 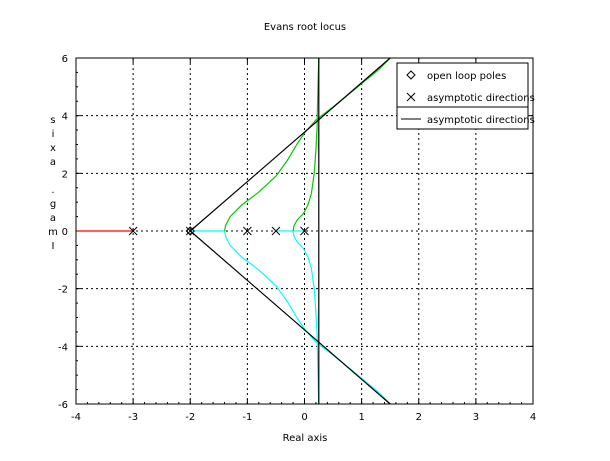 What do you see at coordinates (304, 417) in the screenshot?
I see `x-tick-label: 0` at bounding box center [304, 417].